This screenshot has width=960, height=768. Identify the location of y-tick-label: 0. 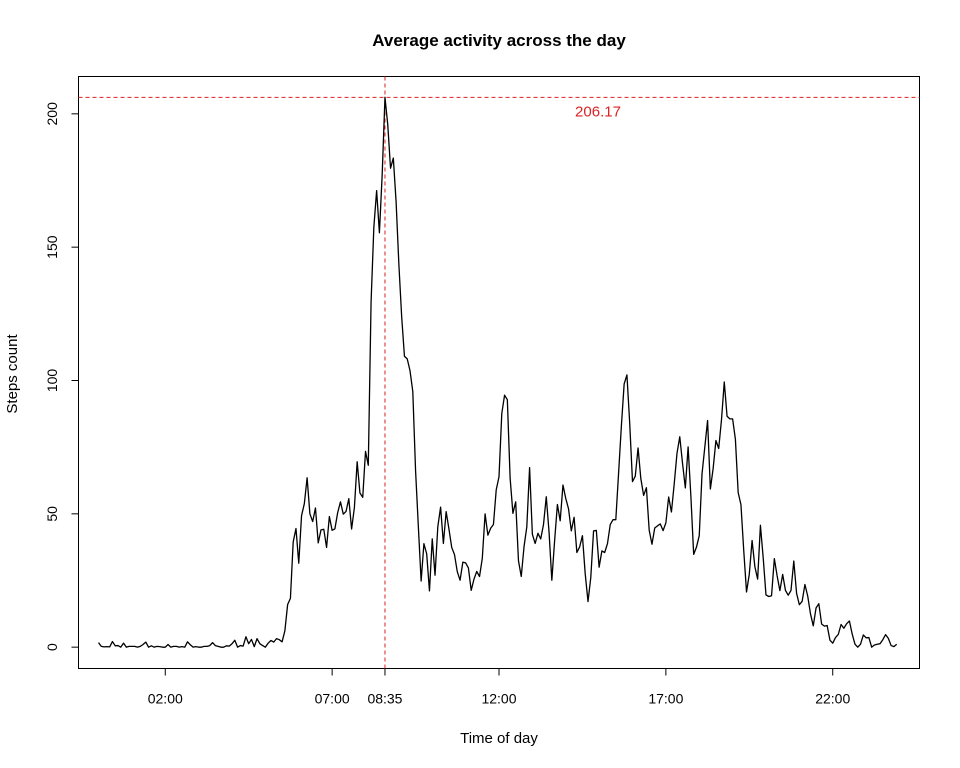
(52, 647).